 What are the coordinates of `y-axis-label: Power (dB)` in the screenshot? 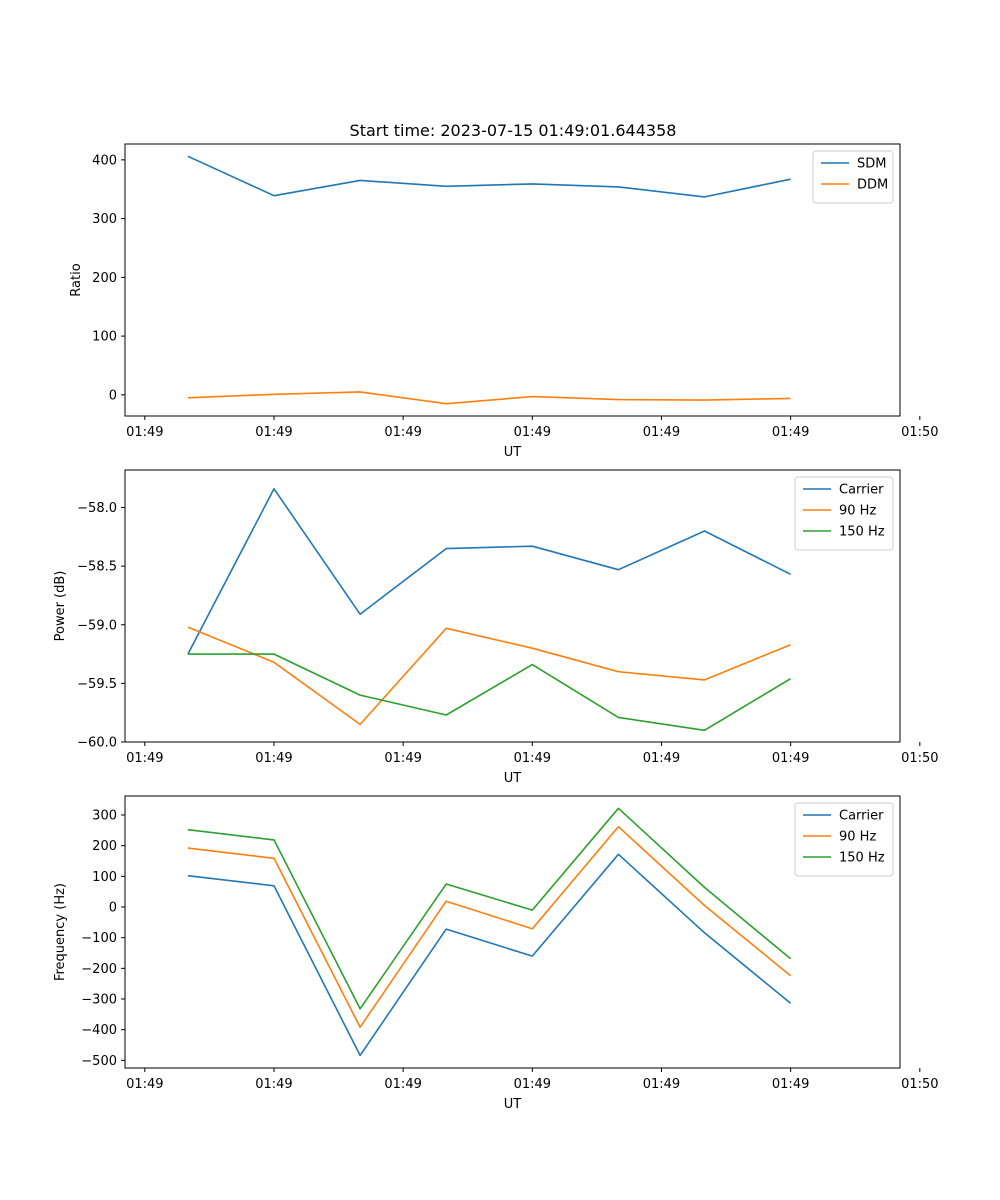 It's located at (60, 606).